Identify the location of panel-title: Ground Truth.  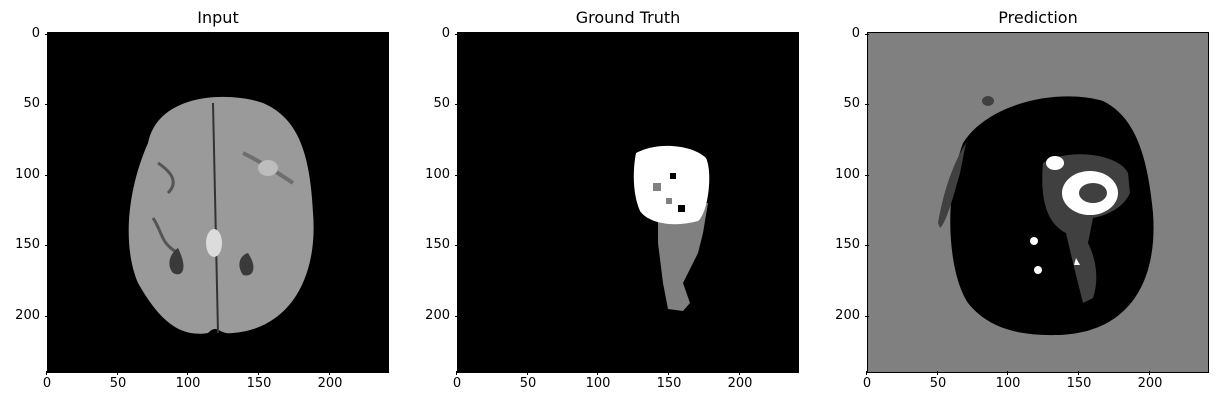
(628, 17).